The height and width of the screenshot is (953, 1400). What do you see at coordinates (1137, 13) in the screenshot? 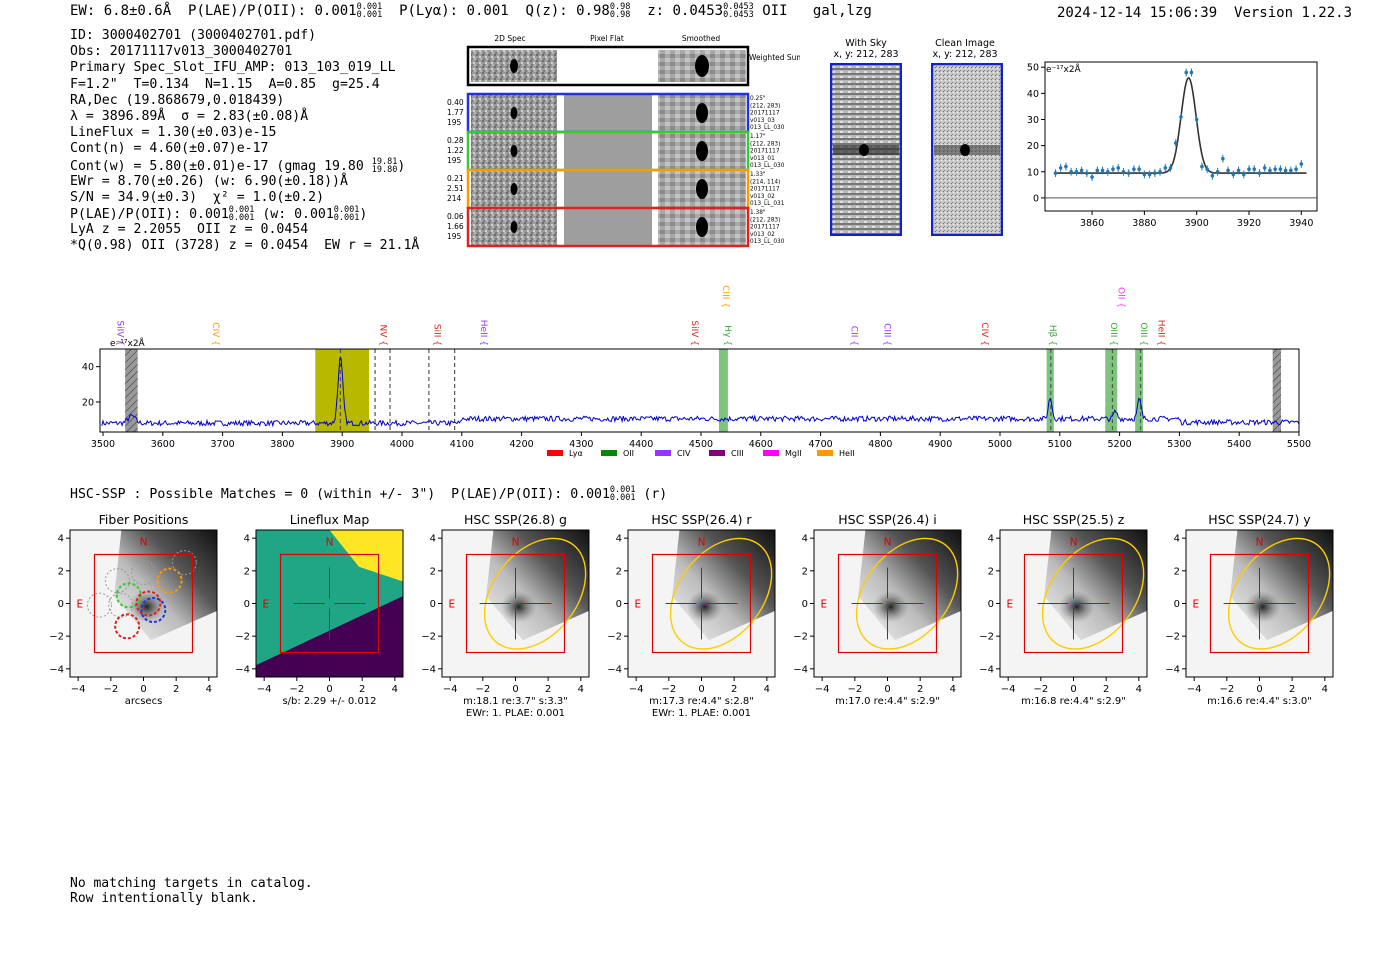
I see `timestamp: 2024-12-14 15:06:39` at bounding box center [1137, 13].